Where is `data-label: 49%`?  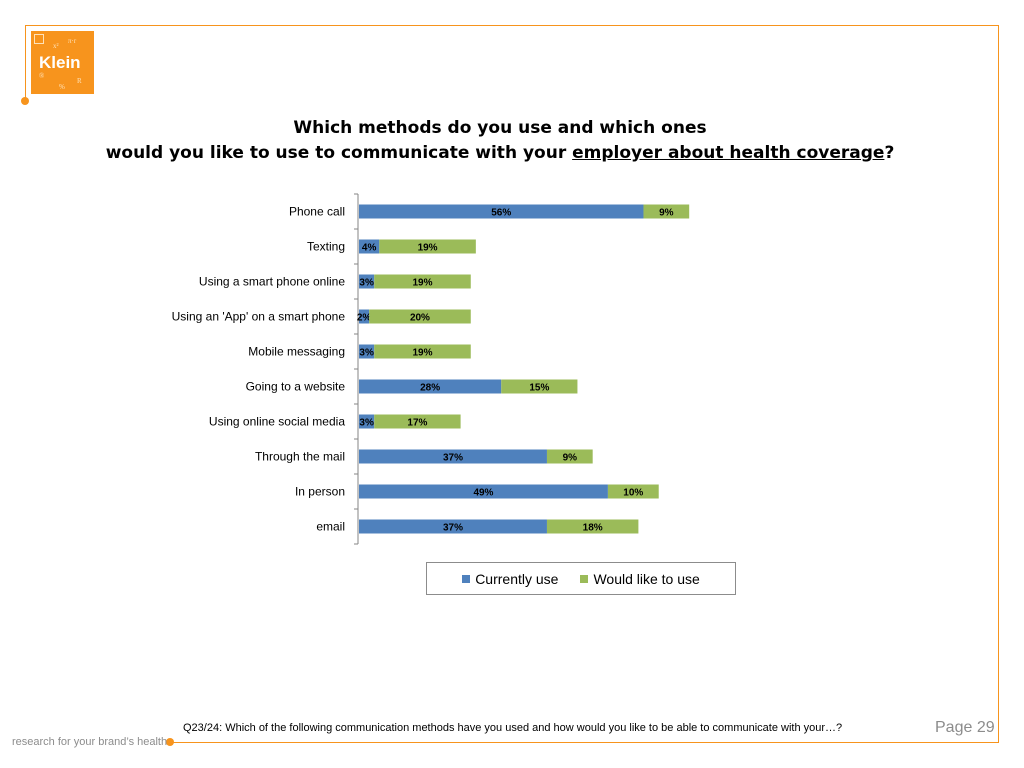
data-label: 49% is located at coordinates (483, 493).